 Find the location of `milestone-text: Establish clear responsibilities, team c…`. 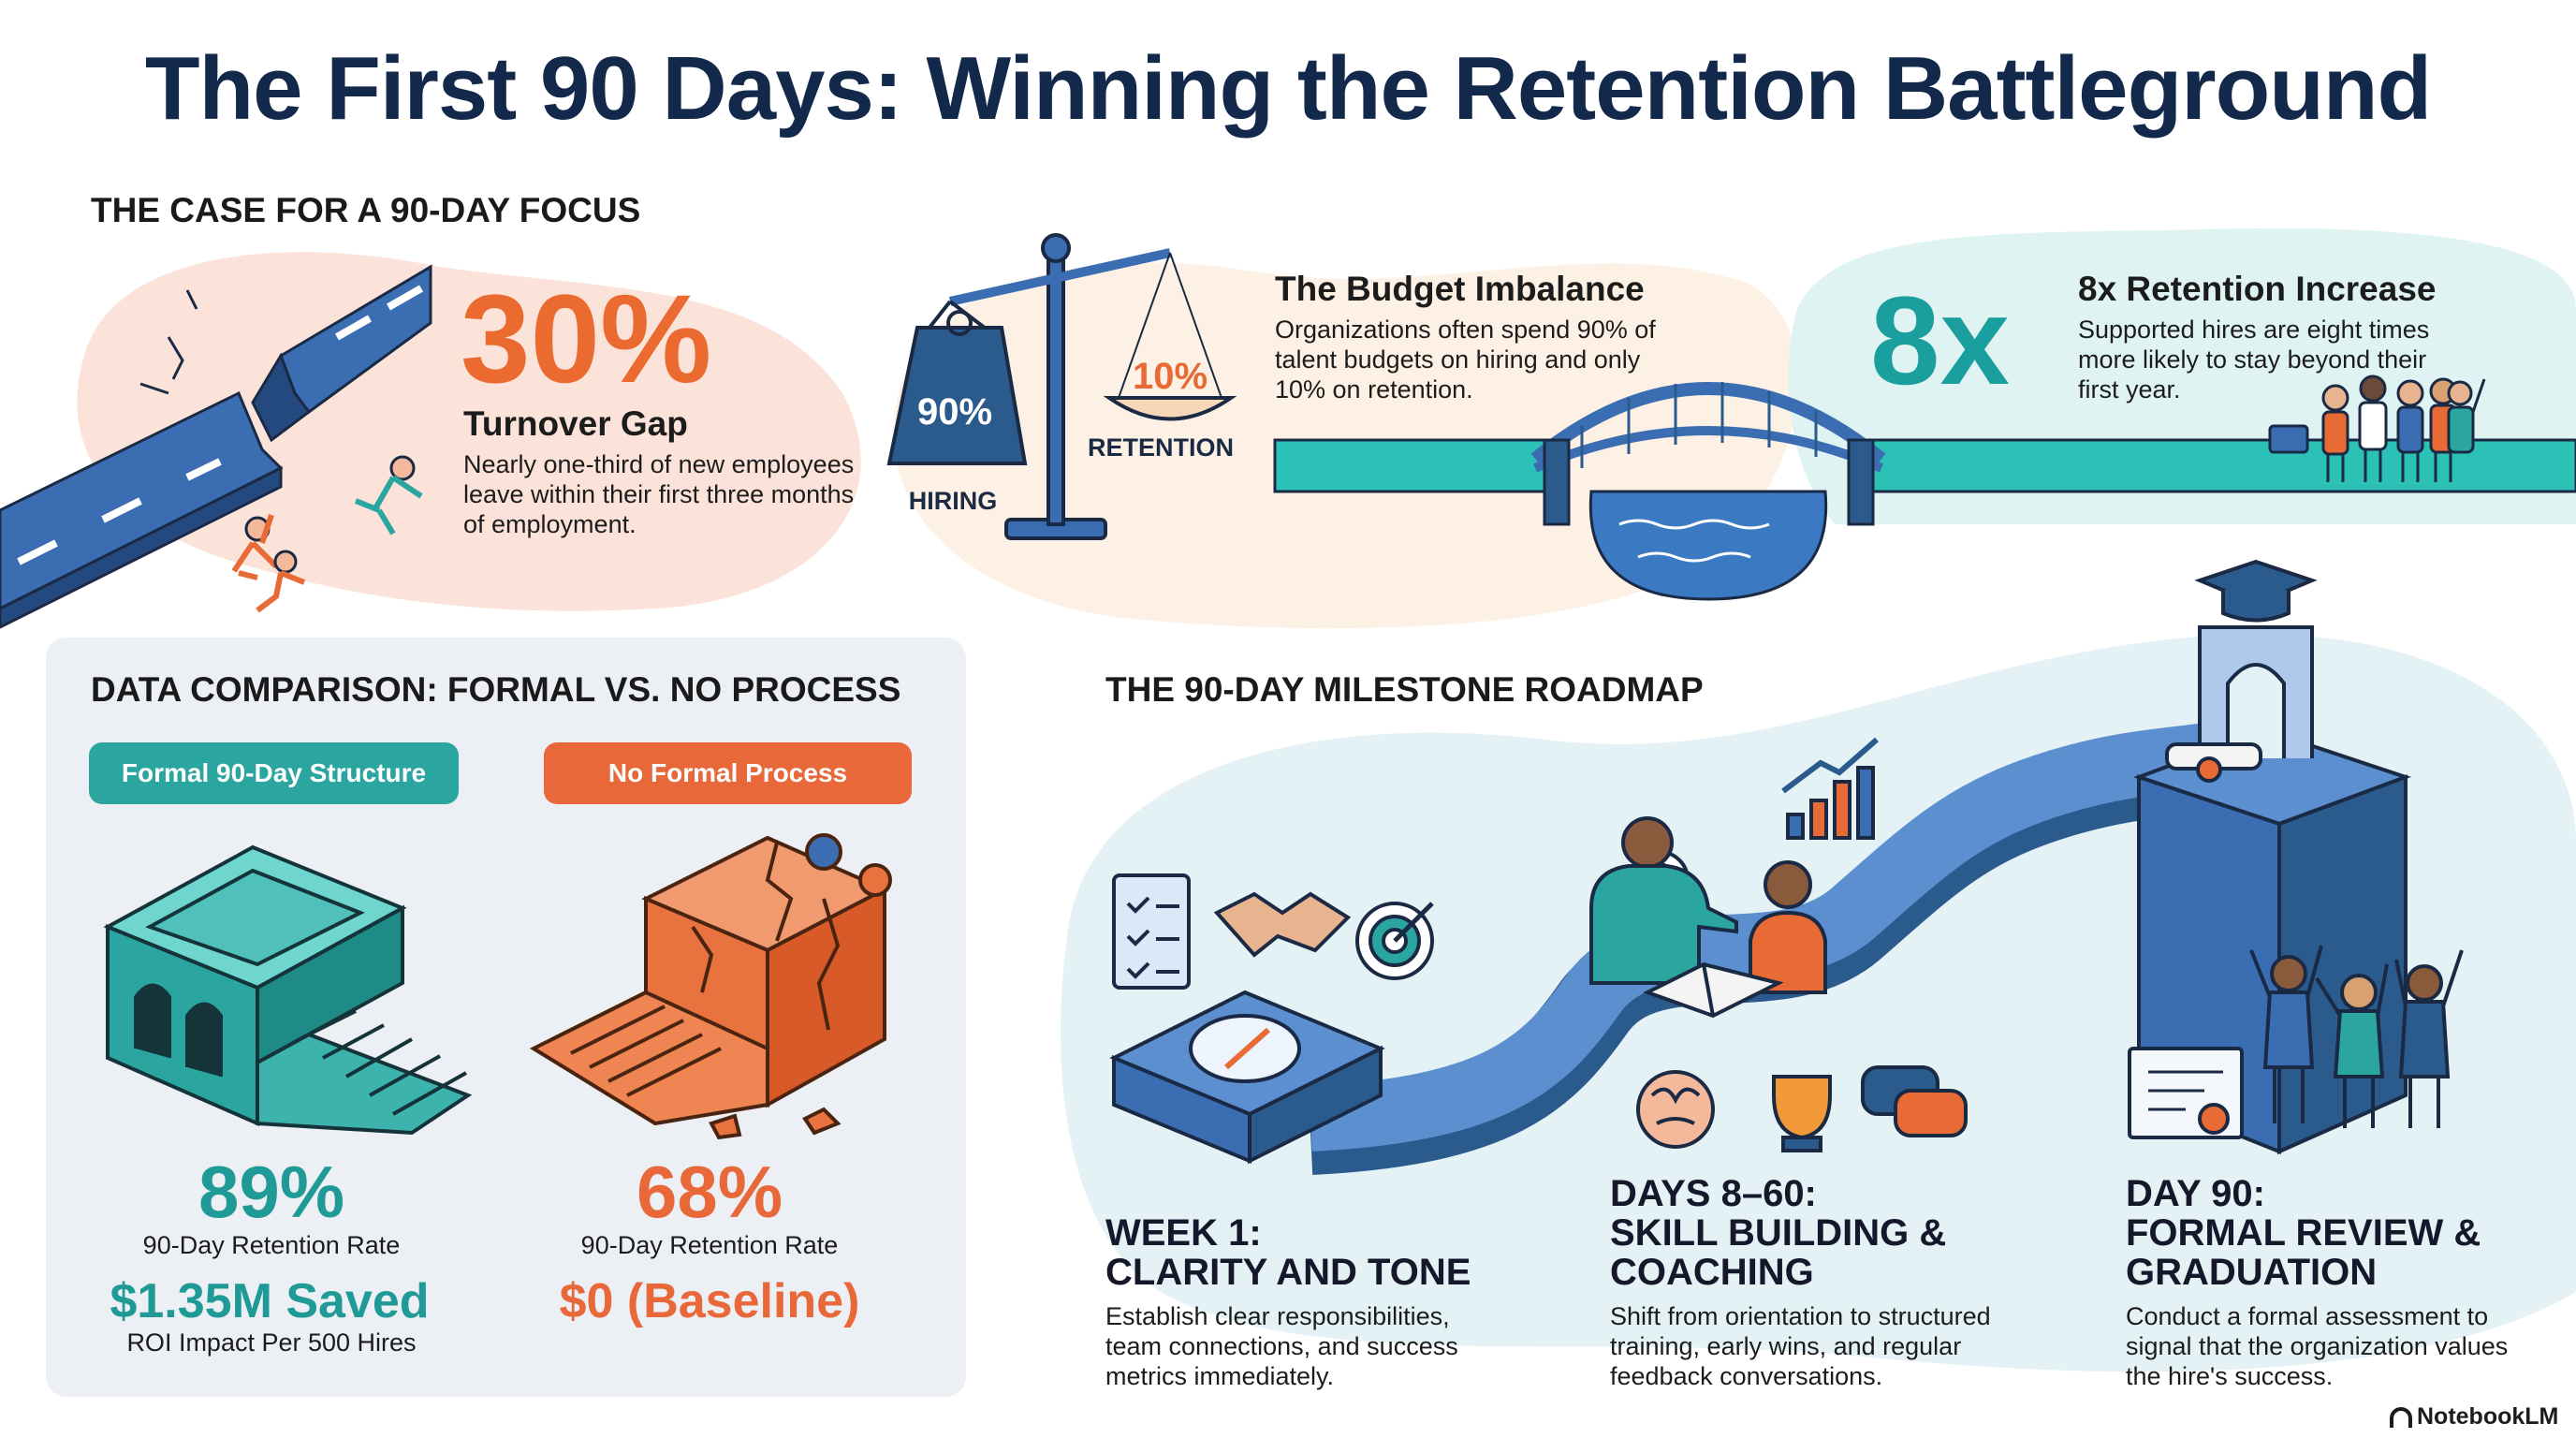

milestone-text: Establish clear responsibilities, team c… is located at coordinates (1281, 1346).